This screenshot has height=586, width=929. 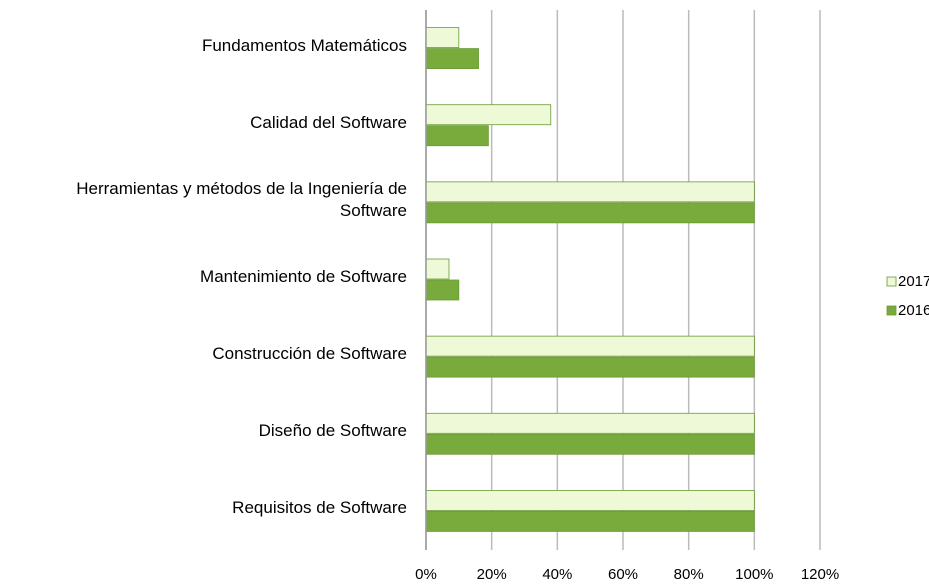 What do you see at coordinates (913, 281) in the screenshot?
I see `legend-label: 2017` at bounding box center [913, 281].